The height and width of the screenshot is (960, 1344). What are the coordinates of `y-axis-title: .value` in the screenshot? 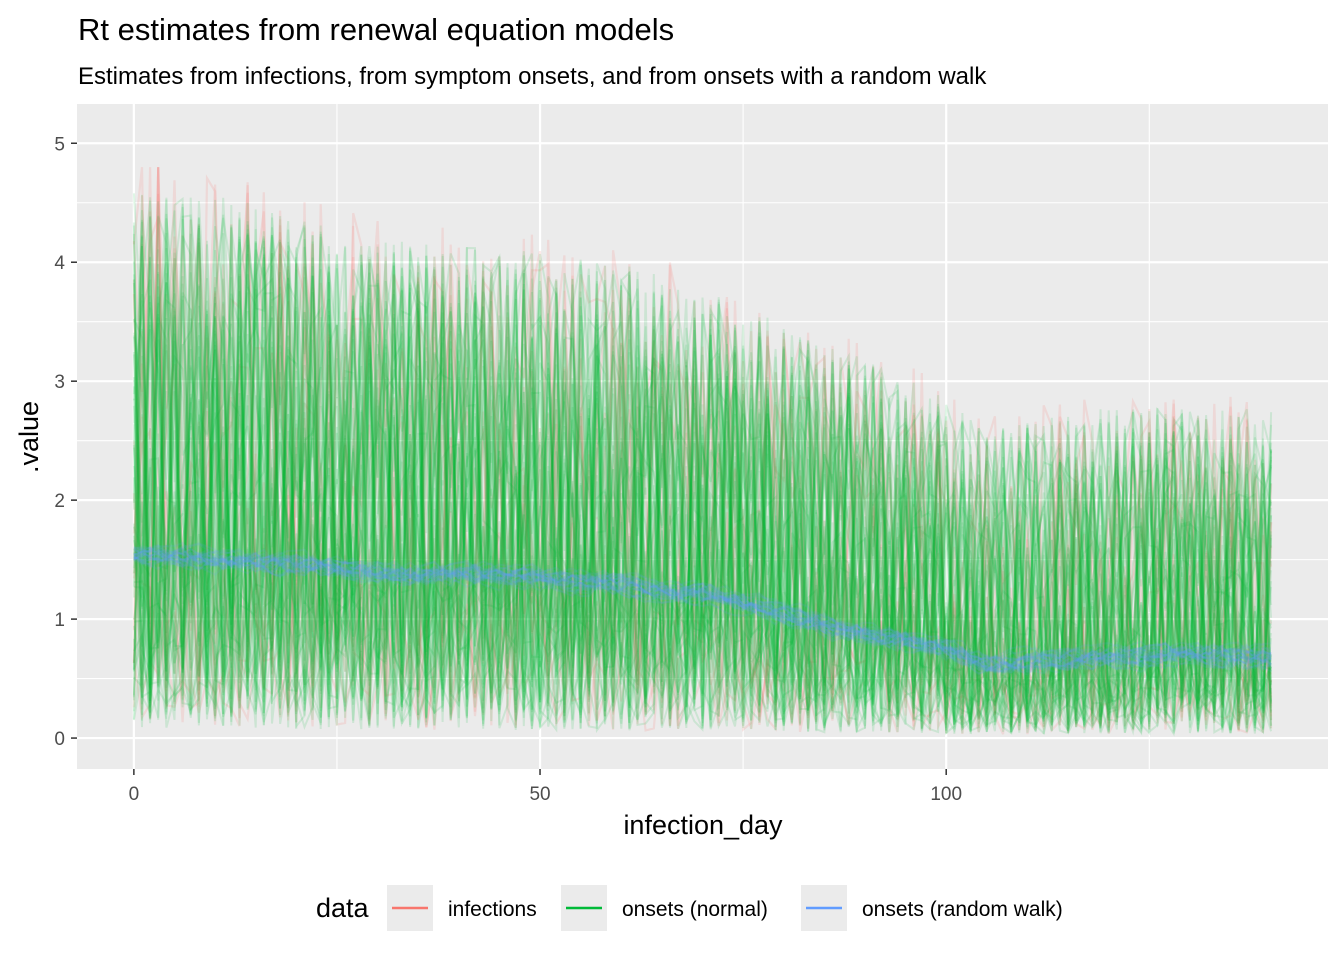 It's located at (29, 437).